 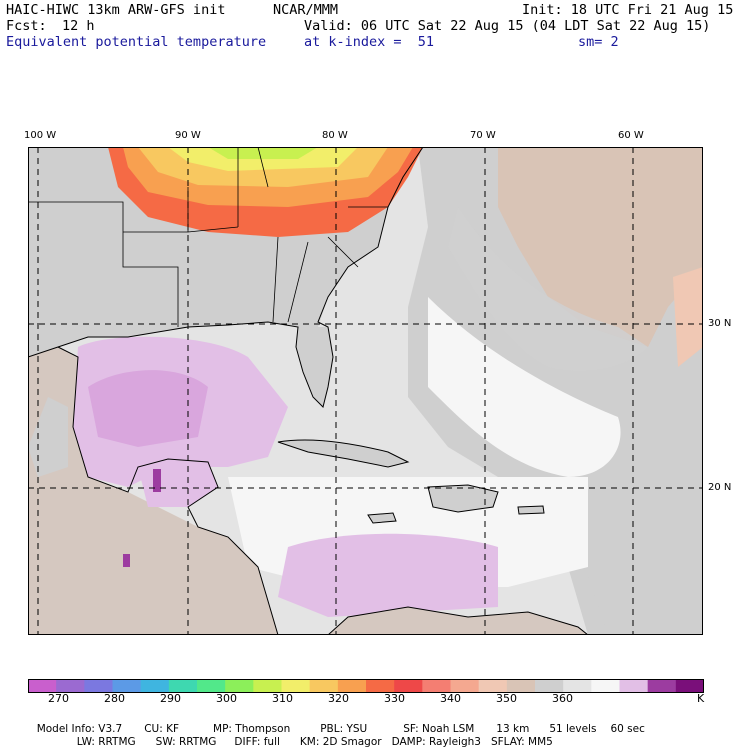 I want to click on atlantic-white-band, so click(x=524, y=387).